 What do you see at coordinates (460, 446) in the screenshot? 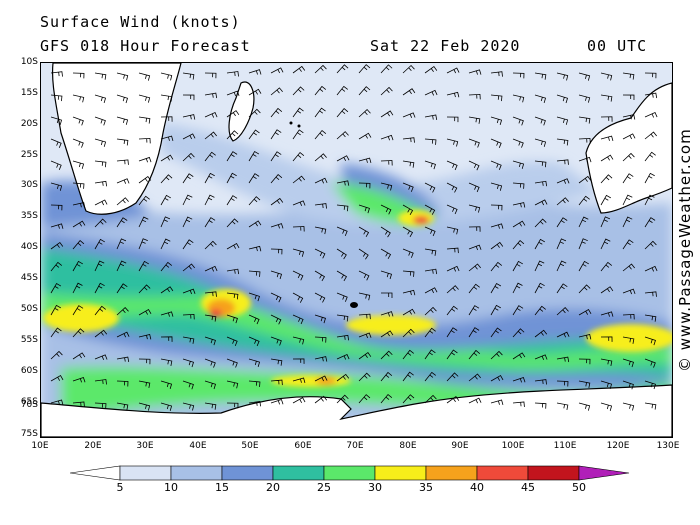
I see `lon-label-90e: 90E` at bounding box center [460, 446].